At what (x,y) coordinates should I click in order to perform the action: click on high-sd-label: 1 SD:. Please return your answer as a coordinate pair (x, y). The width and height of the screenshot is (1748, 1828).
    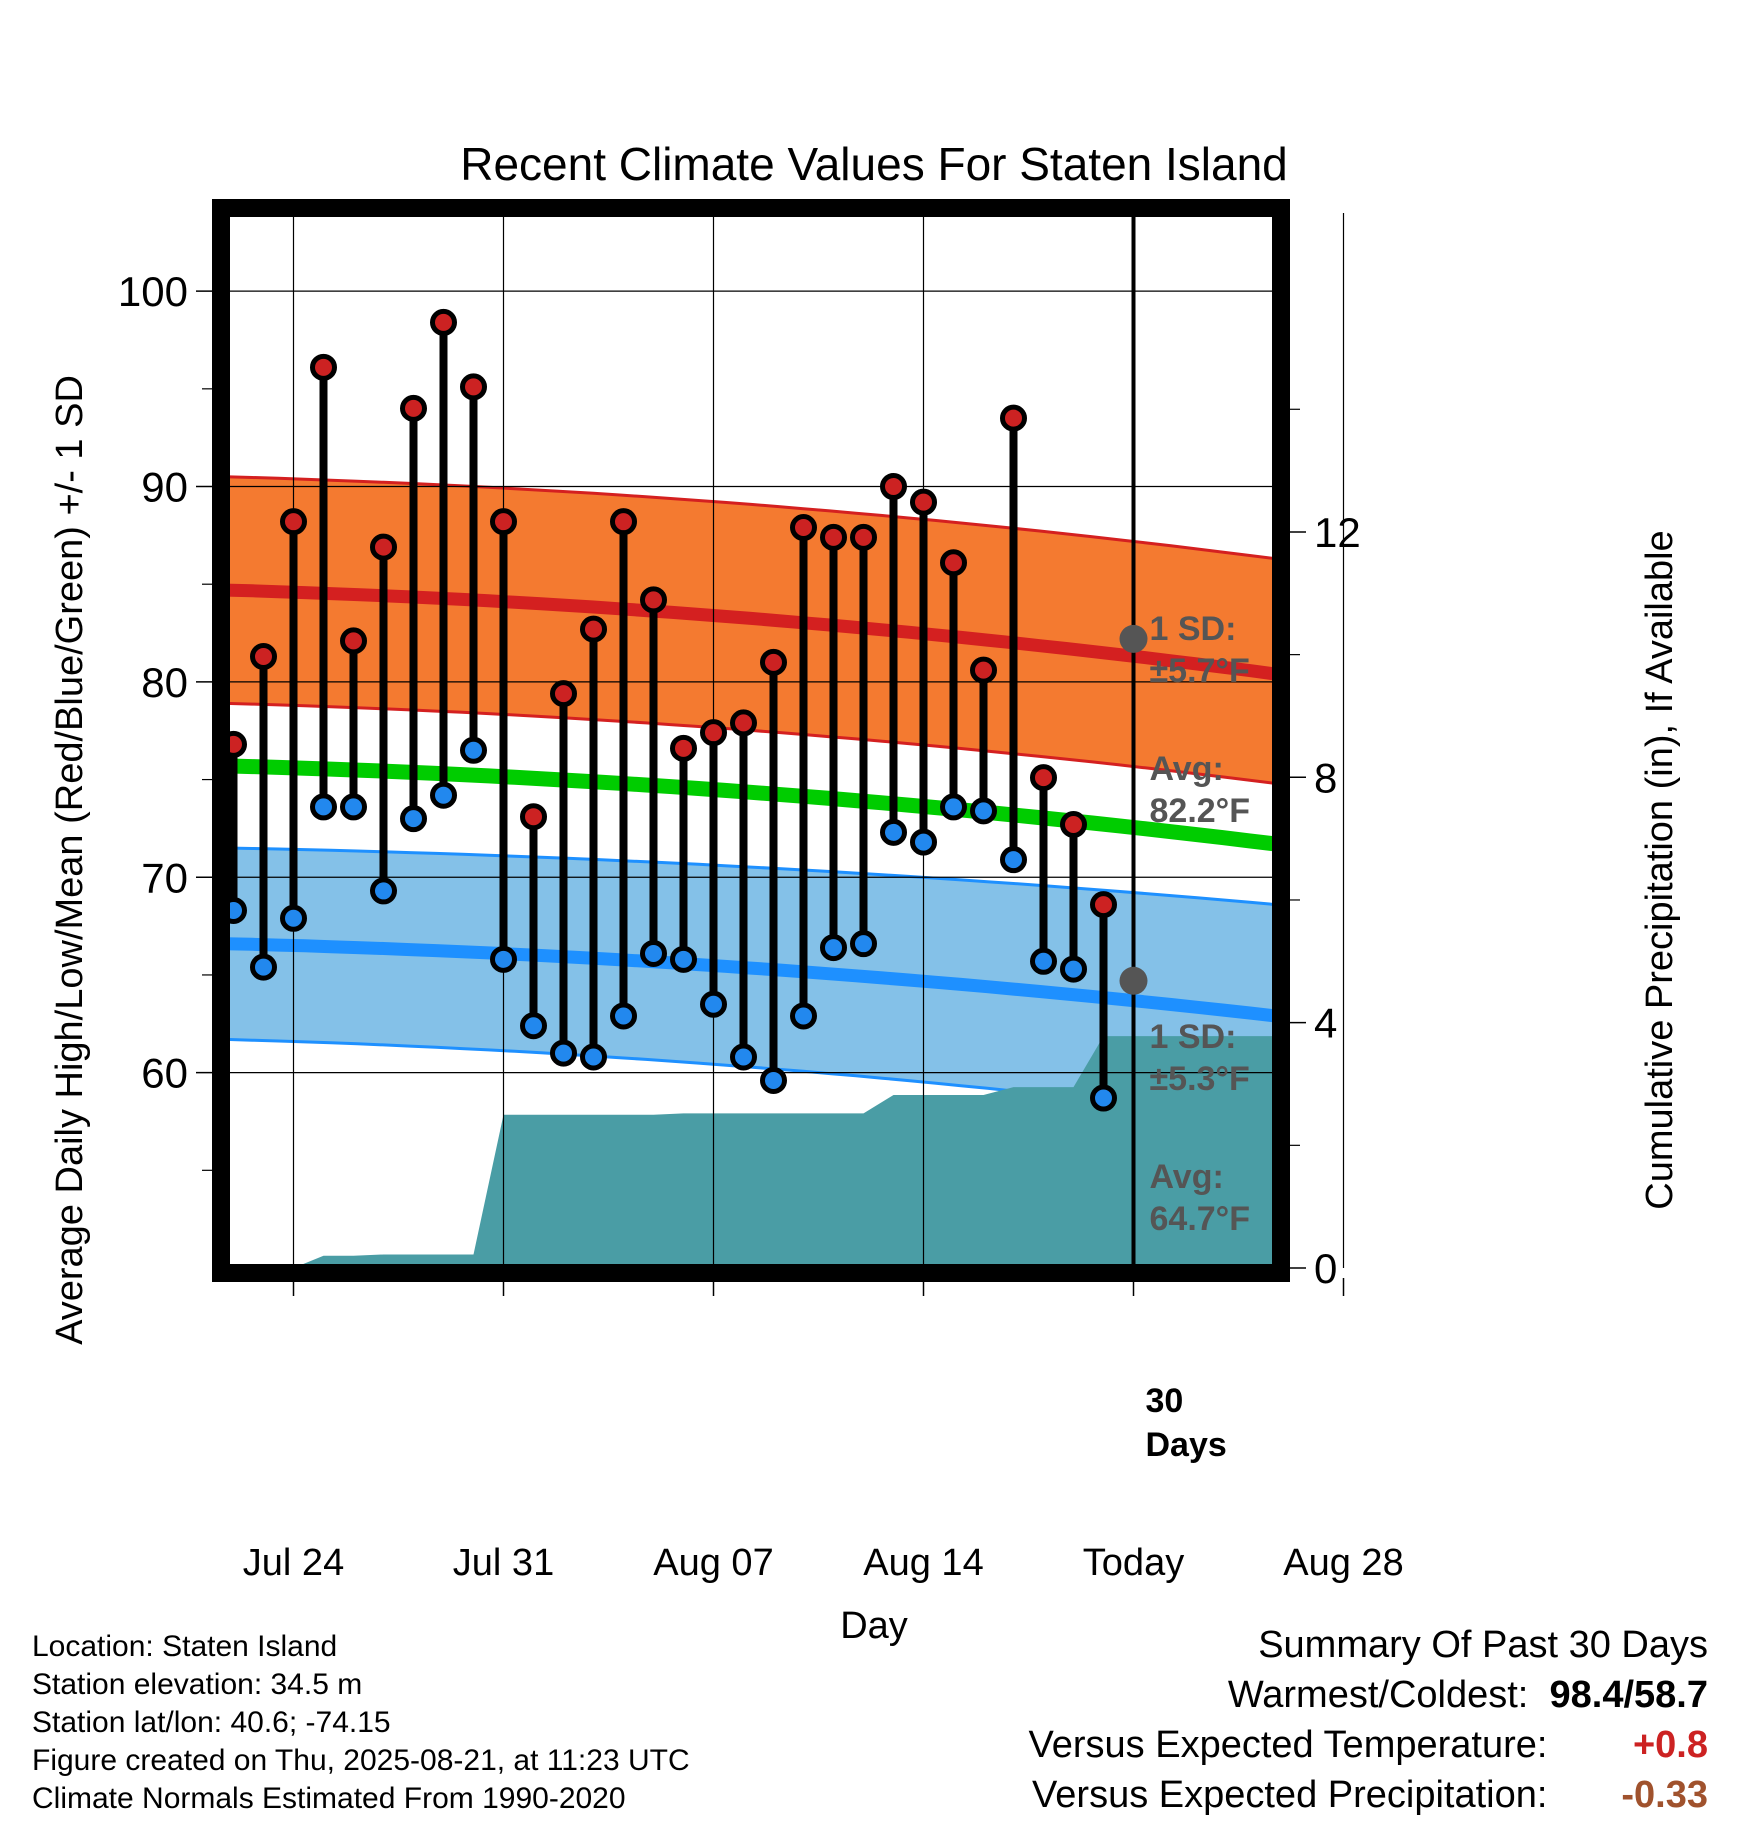
    Looking at the image, I should click on (1193, 629).